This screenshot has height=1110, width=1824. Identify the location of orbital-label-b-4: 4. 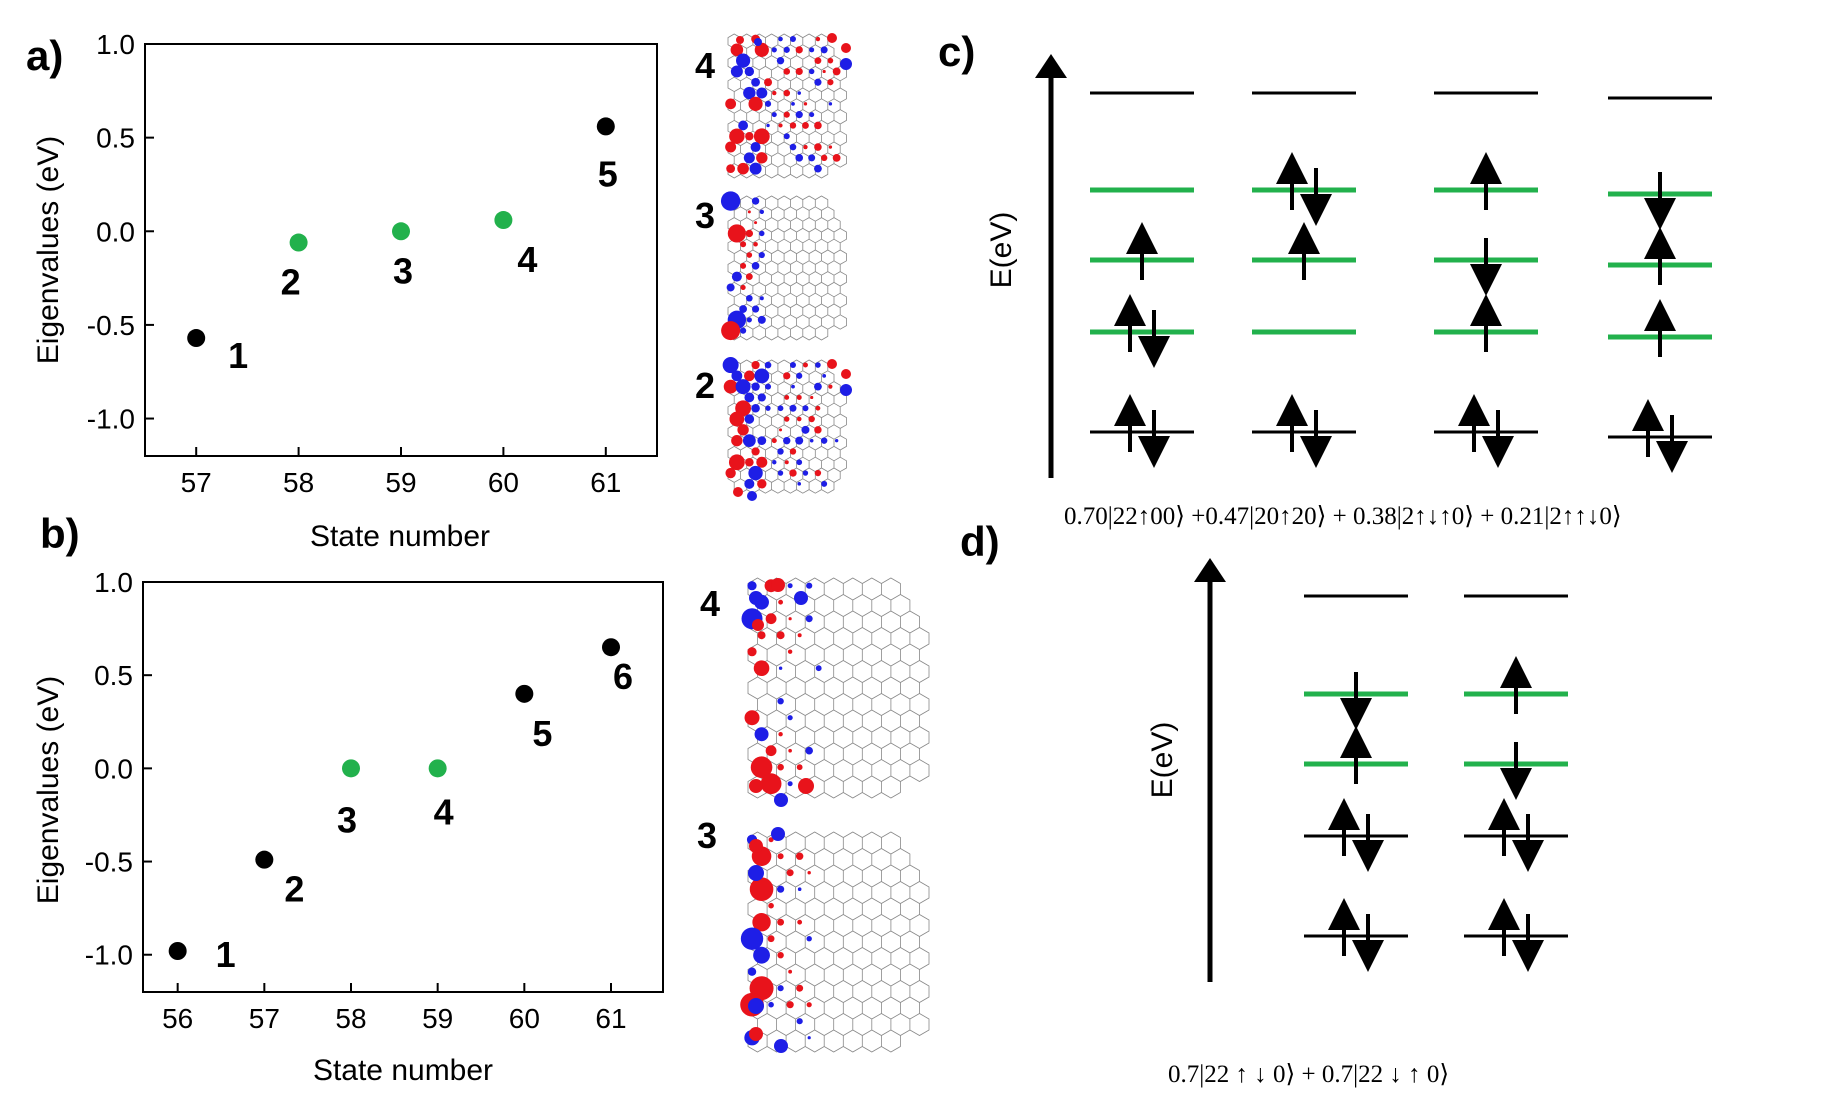
(710, 603).